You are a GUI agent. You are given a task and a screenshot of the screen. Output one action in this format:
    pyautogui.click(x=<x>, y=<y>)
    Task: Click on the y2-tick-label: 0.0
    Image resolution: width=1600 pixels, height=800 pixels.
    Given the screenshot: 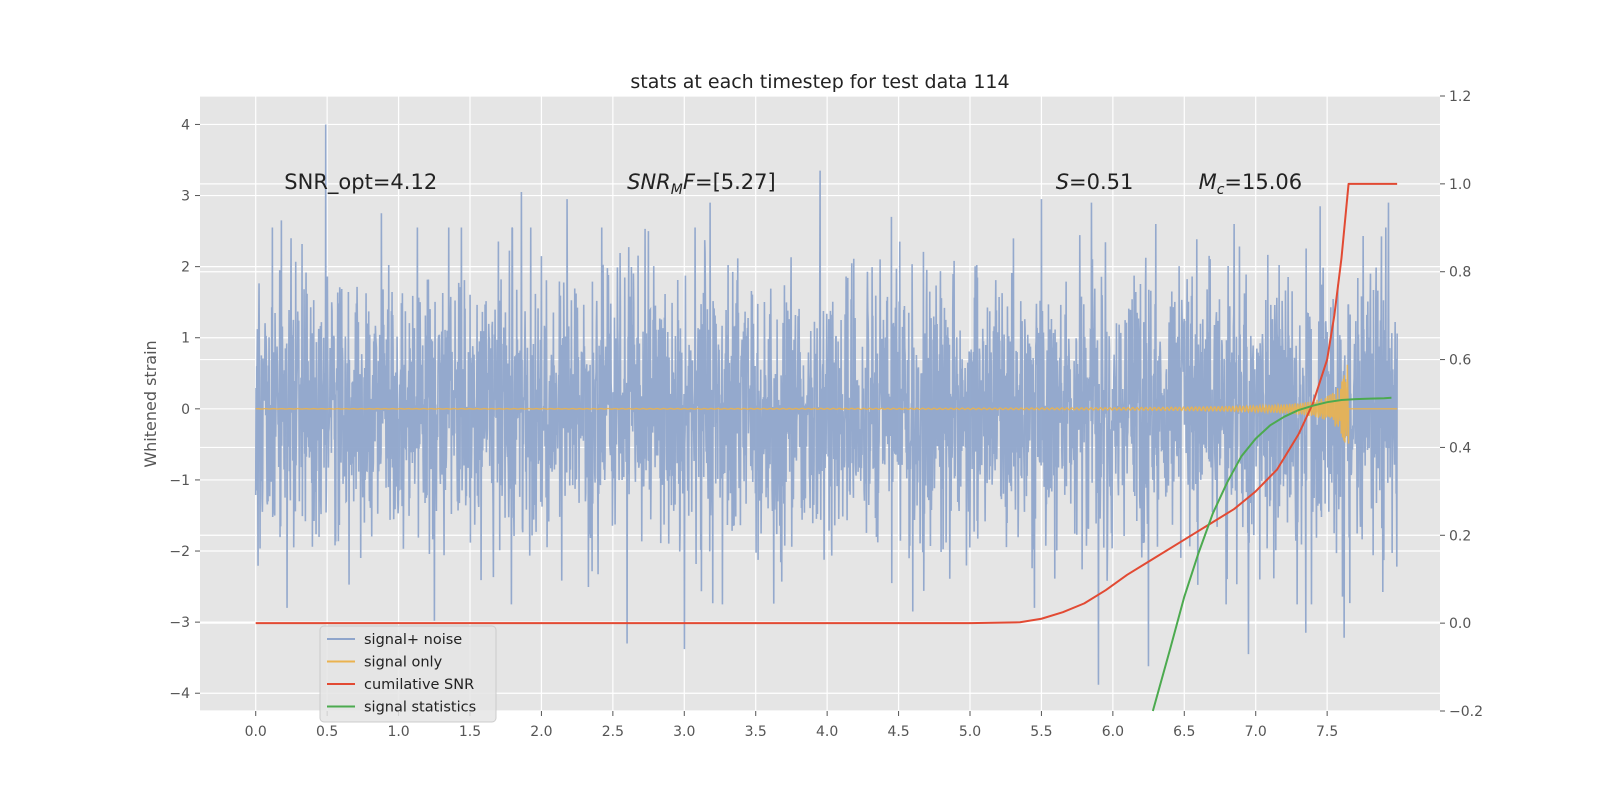 What is the action you would take?
    pyautogui.click(x=1460, y=624)
    